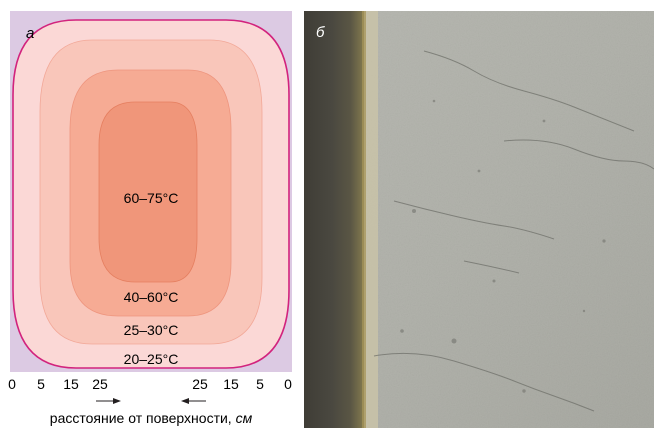 The height and width of the screenshot is (428, 654). What do you see at coordinates (231, 384) in the screenshot?
I see `tick-right-15: 15` at bounding box center [231, 384].